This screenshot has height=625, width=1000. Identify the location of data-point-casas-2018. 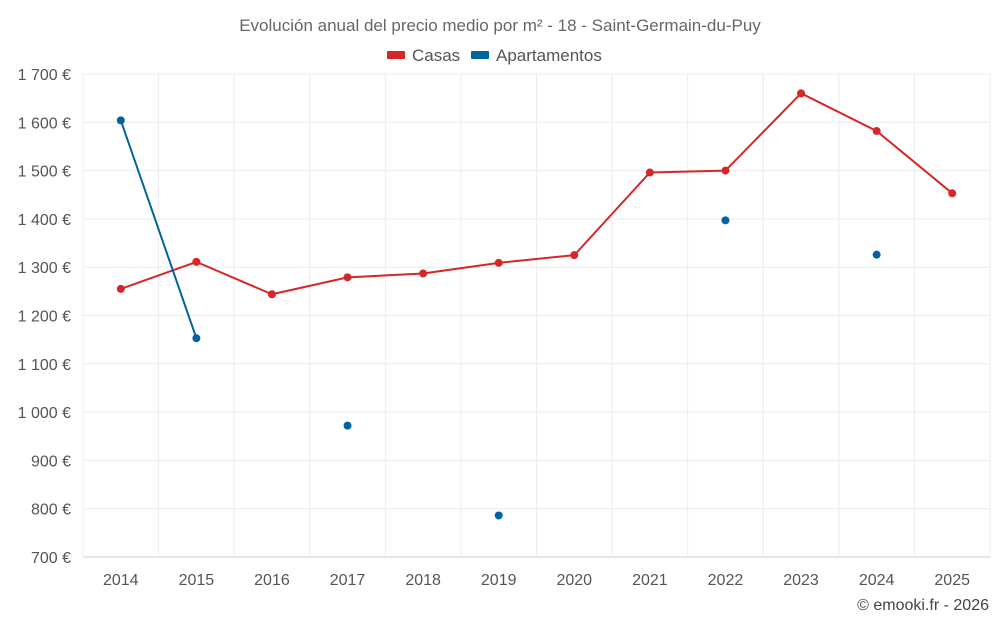
(423, 273).